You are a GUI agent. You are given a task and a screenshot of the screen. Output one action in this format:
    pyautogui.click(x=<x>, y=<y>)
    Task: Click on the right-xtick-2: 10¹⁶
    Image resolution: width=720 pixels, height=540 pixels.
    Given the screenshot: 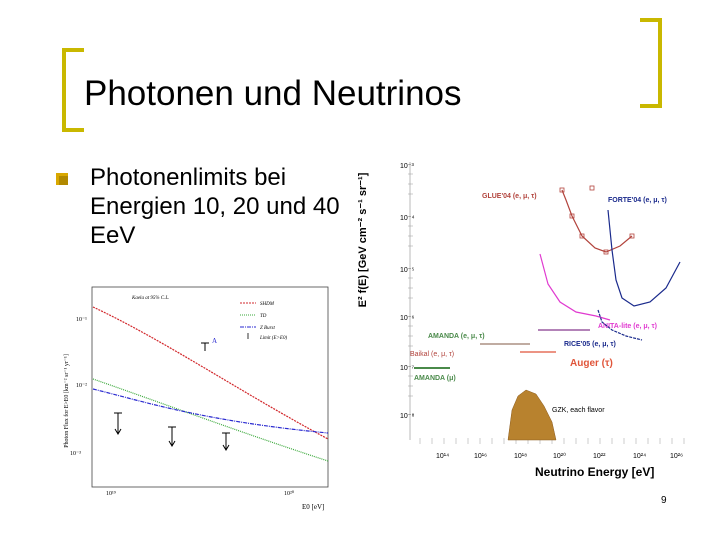 What is the action you would take?
    pyautogui.click(x=480, y=456)
    